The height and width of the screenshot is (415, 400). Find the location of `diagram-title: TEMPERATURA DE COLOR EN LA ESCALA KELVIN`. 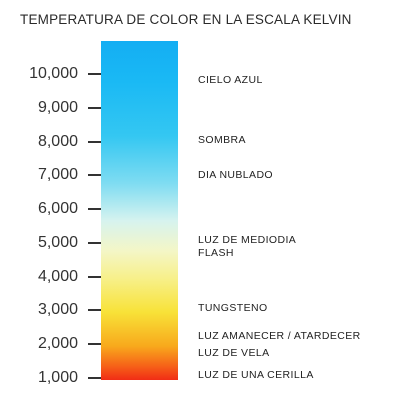

diagram-title: TEMPERATURA DE COLOR EN LA ESCALA KELVIN is located at coordinates (186, 19).